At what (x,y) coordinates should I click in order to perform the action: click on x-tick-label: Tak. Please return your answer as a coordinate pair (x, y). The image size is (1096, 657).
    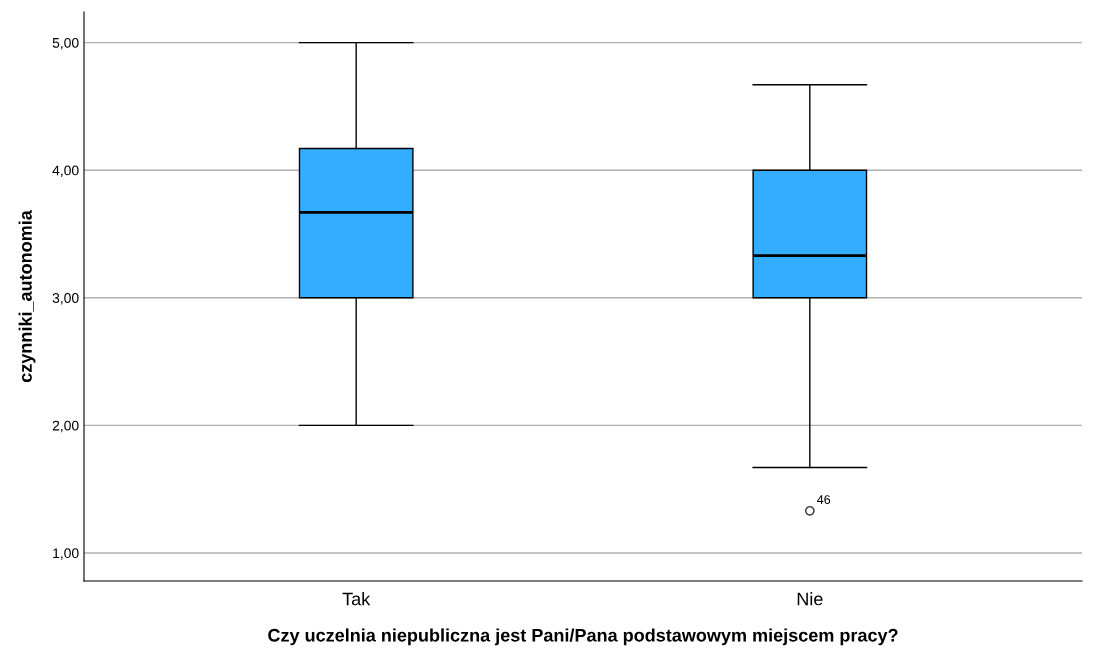
    Looking at the image, I should click on (356, 599).